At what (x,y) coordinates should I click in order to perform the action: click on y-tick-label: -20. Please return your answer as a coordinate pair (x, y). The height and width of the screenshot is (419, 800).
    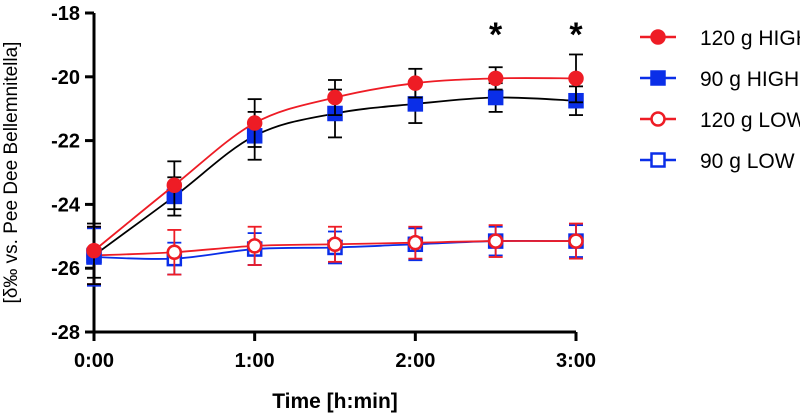
    Looking at the image, I should click on (65, 78).